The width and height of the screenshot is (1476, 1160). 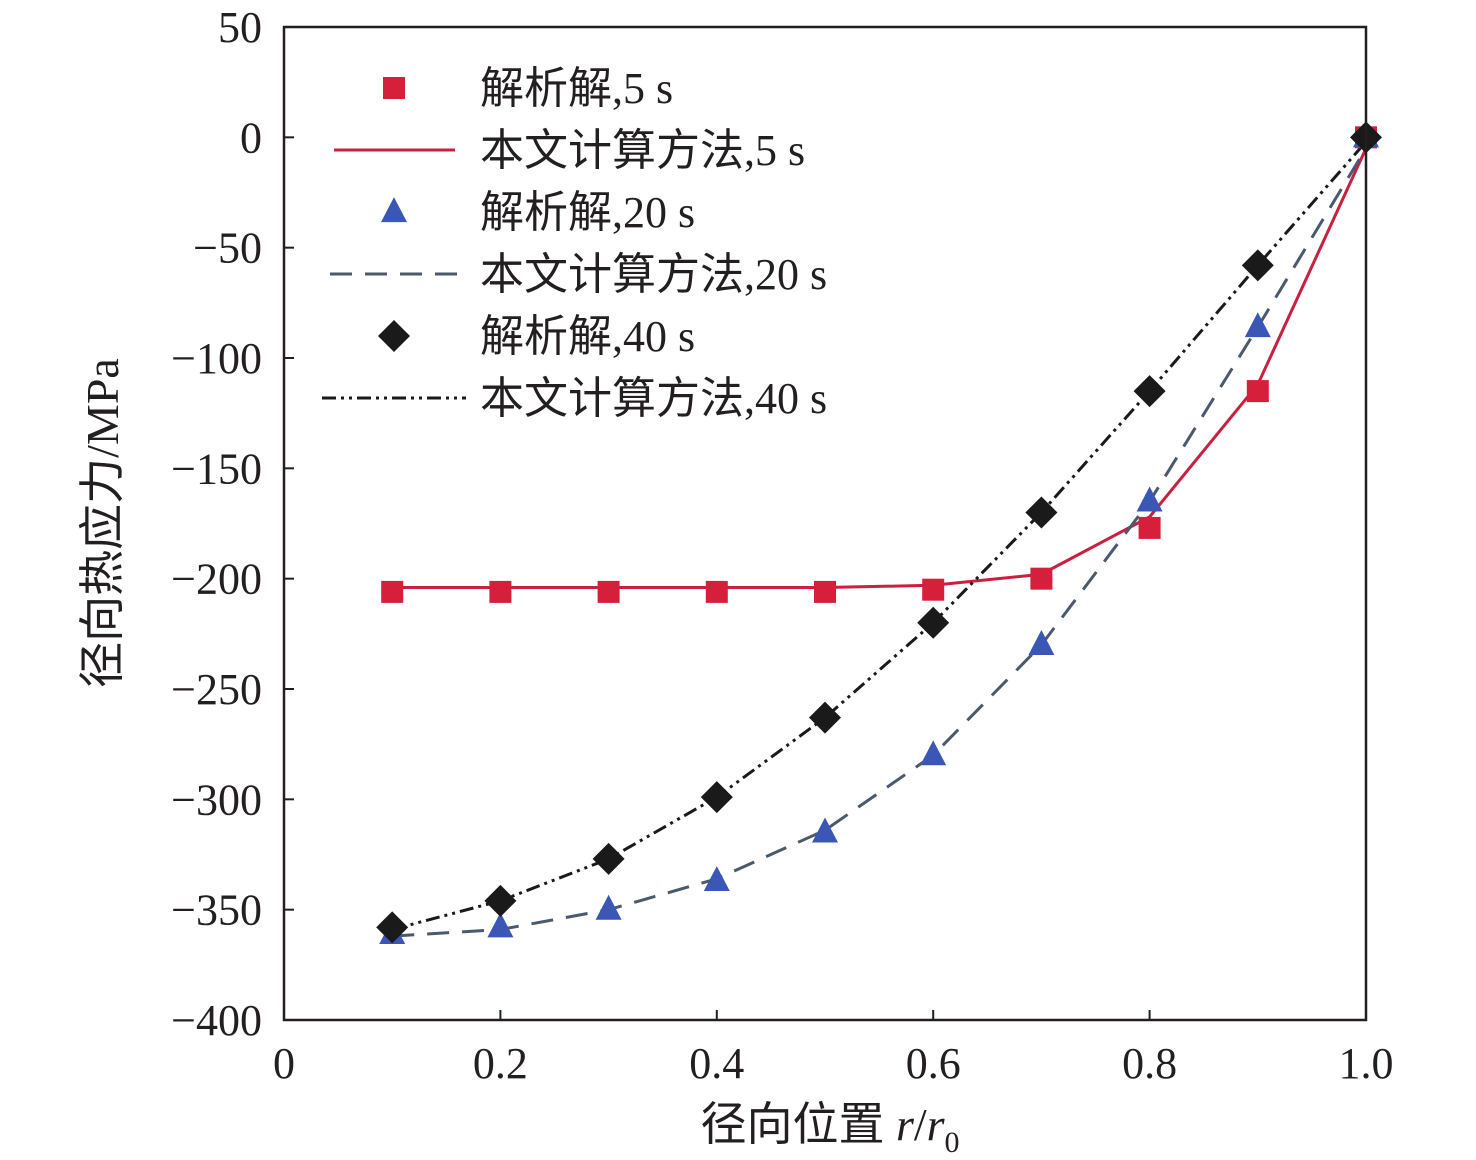 I want to click on y-axis-label: 径向热应力/MPa, so click(x=102, y=523).